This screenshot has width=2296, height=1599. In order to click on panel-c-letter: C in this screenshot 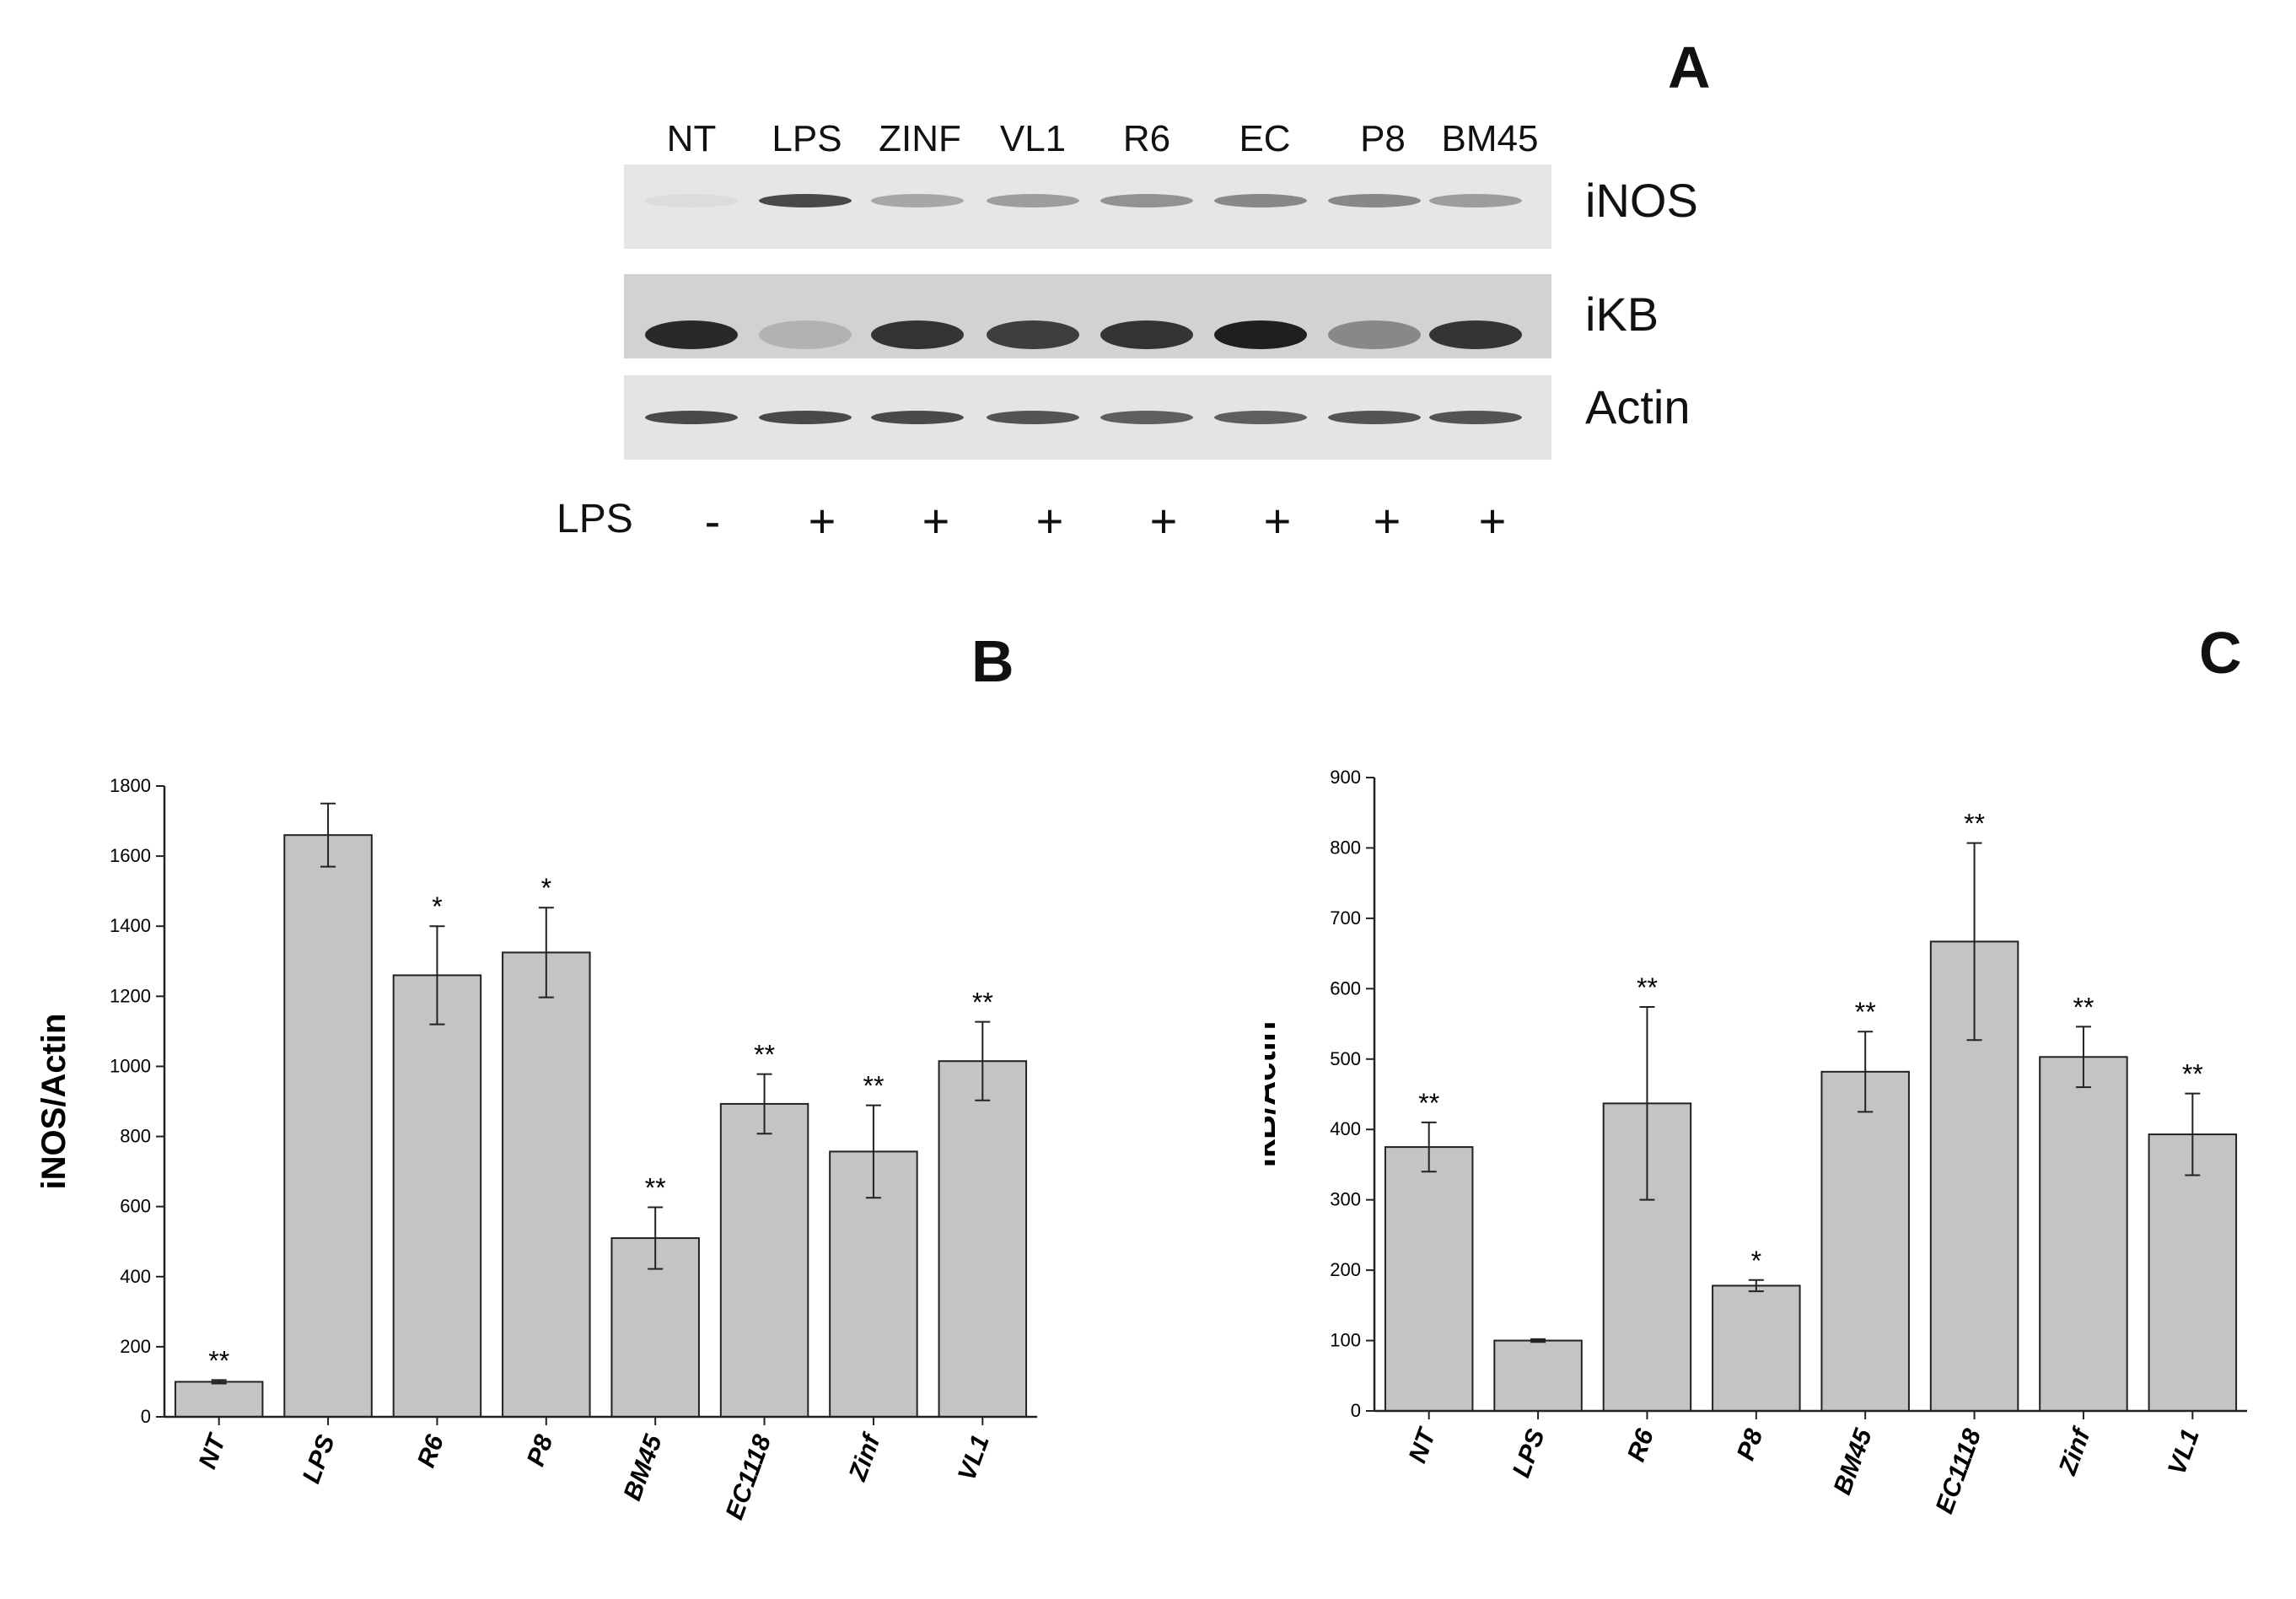, I will do `click(2221, 653)`.